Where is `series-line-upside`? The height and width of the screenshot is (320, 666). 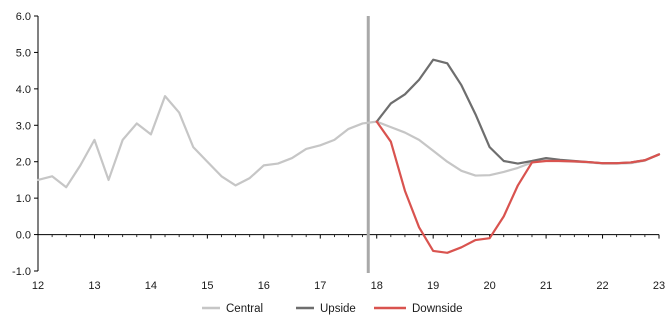 series-line-upside is located at coordinates (518, 111).